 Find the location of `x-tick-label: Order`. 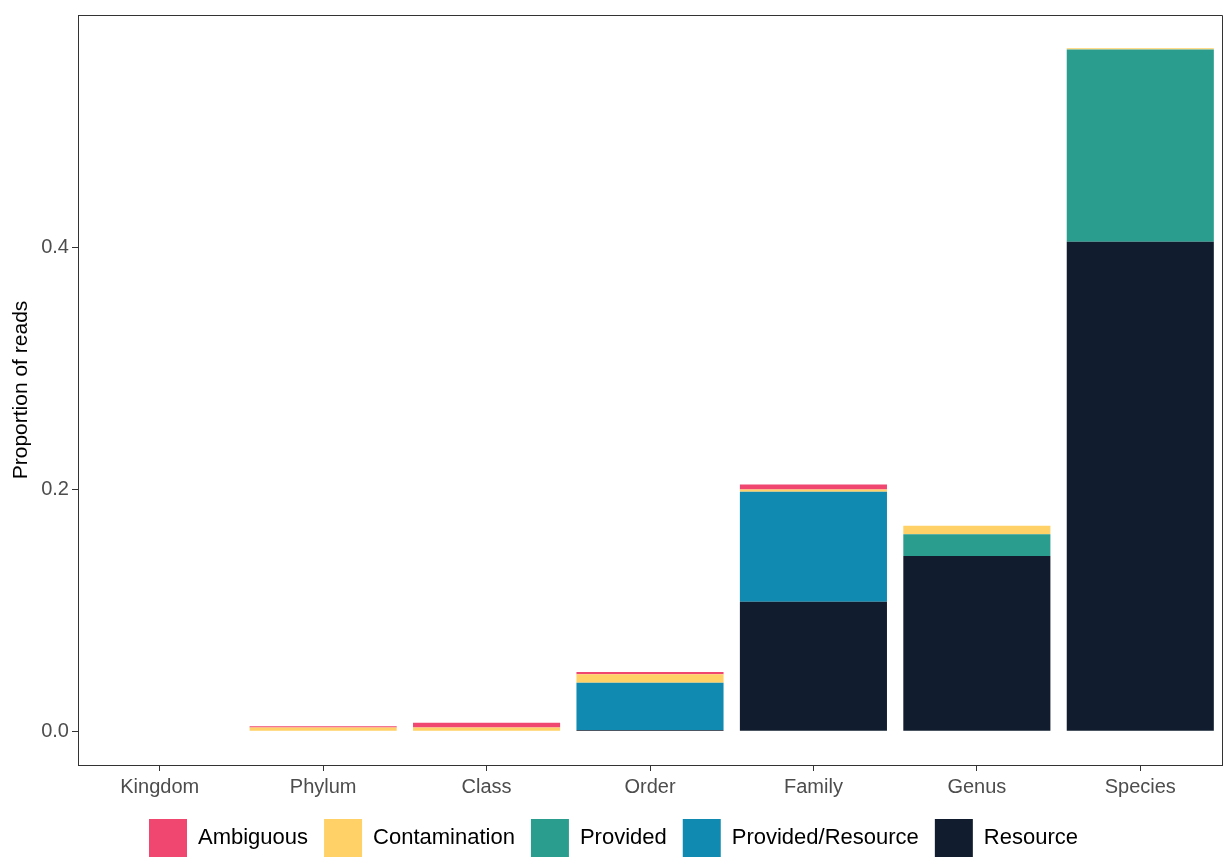

x-tick-label: Order is located at coordinates (650, 785).